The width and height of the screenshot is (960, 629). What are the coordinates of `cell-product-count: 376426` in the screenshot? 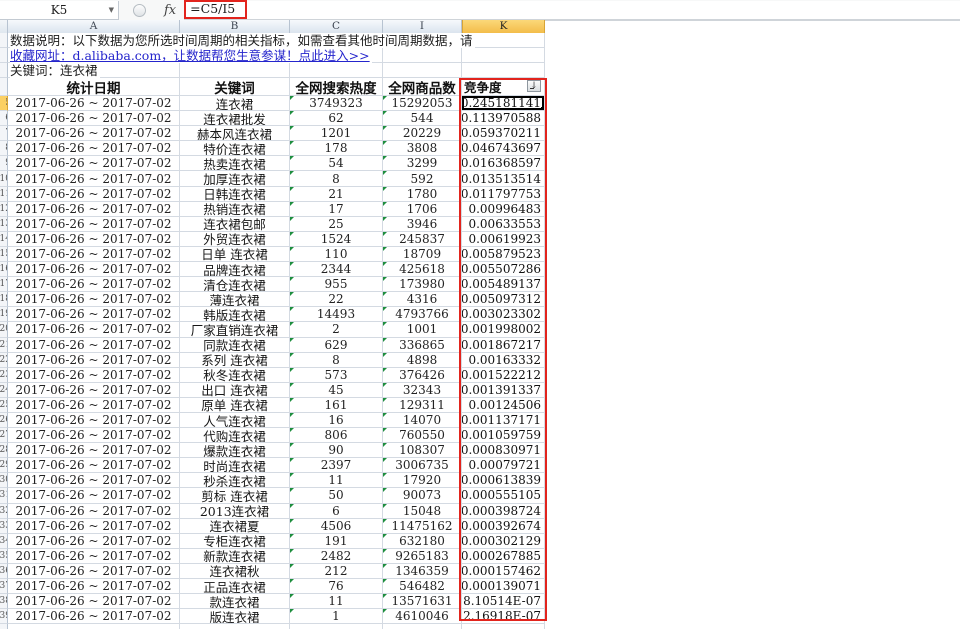 It's located at (422, 375).